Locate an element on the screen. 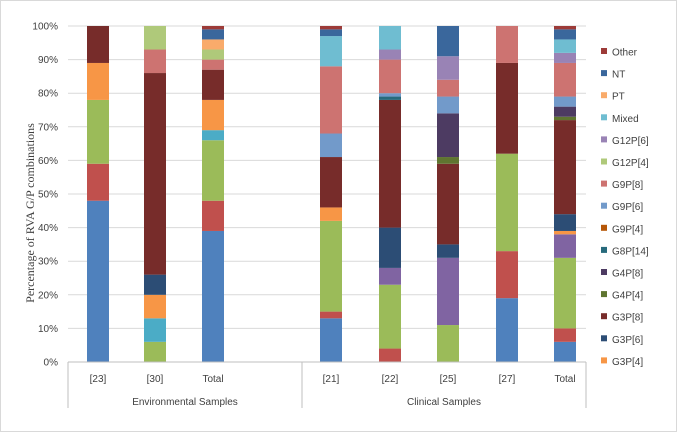 The image size is (677, 432). y-axis-label: Percentage of RVA G/P combinations is located at coordinates (30, 213).